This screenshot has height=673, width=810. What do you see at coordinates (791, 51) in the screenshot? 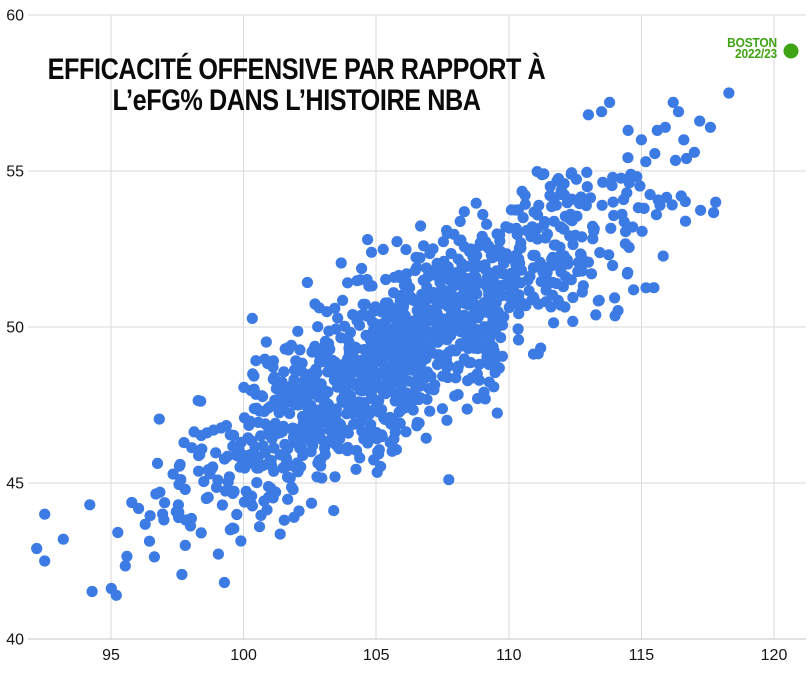
I see `legend-dot` at bounding box center [791, 51].